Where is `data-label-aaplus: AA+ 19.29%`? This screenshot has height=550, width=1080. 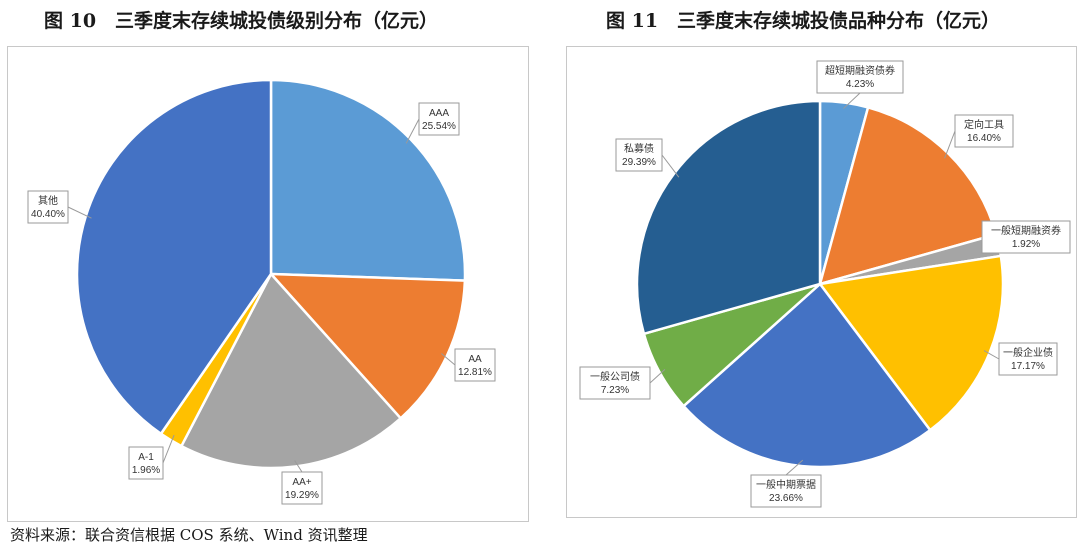 data-label-aaplus: AA+ 19.29% is located at coordinates (302, 482).